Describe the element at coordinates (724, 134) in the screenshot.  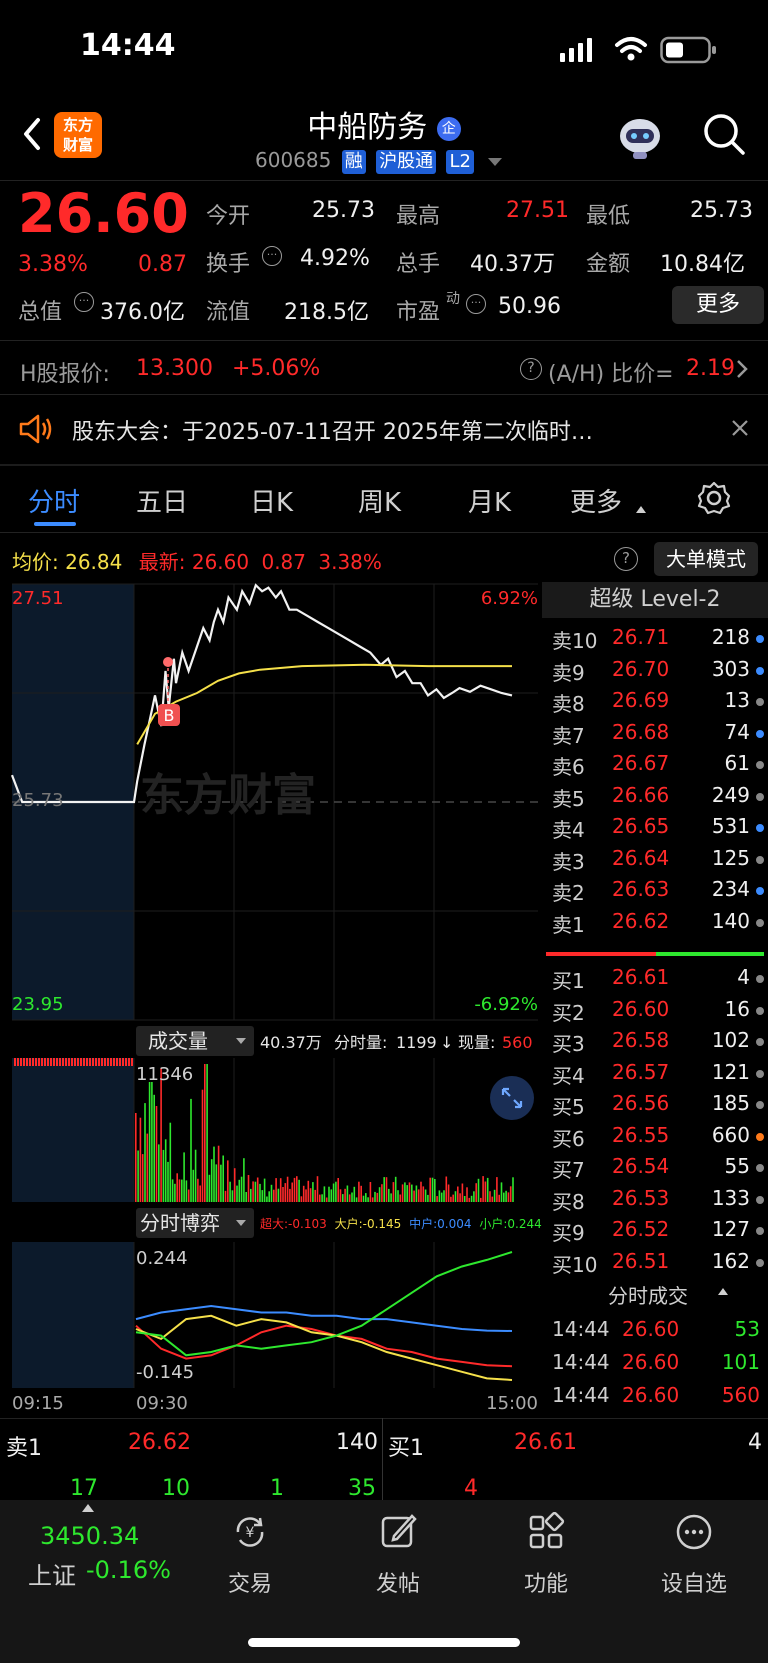
I see `search-icon` at that location.